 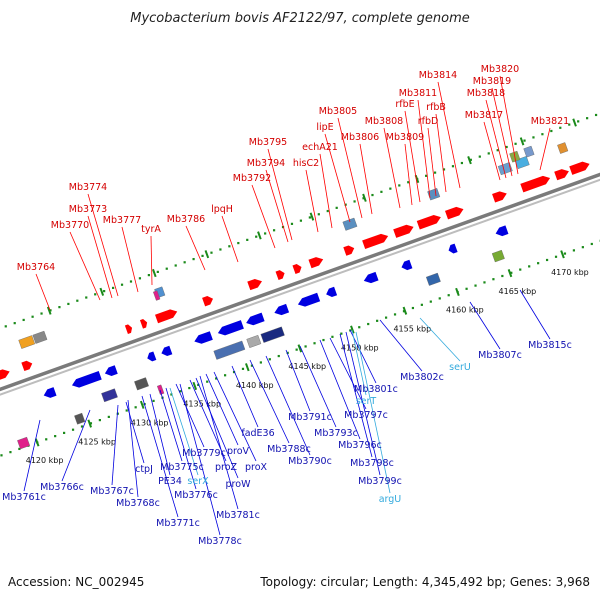 What do you see at coordinates (238, 451) in the screenshot?
I see `gene-label-prov: proV` at bounding box center [238, 451].